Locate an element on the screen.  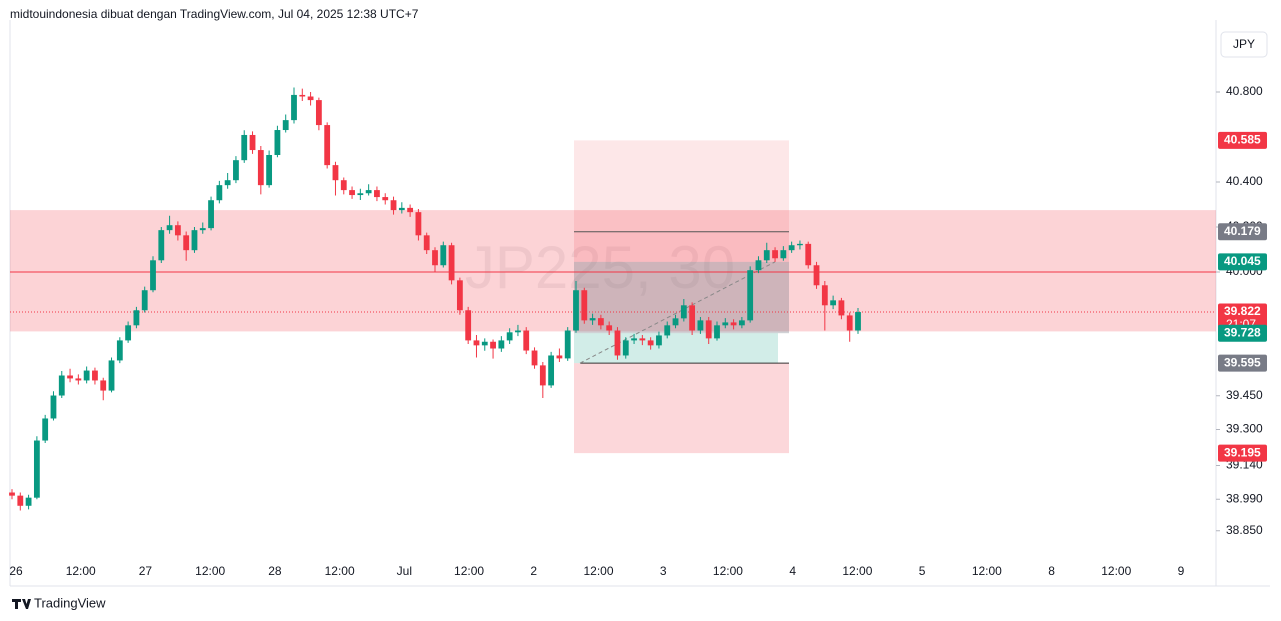
y-tick-label: 40.400 is located at coordinates (1244, 181).